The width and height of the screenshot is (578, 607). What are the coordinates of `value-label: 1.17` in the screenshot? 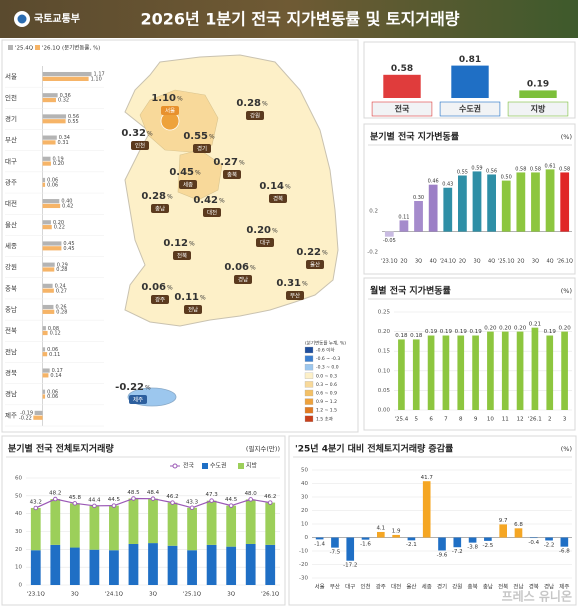 It's located at (99, 75).